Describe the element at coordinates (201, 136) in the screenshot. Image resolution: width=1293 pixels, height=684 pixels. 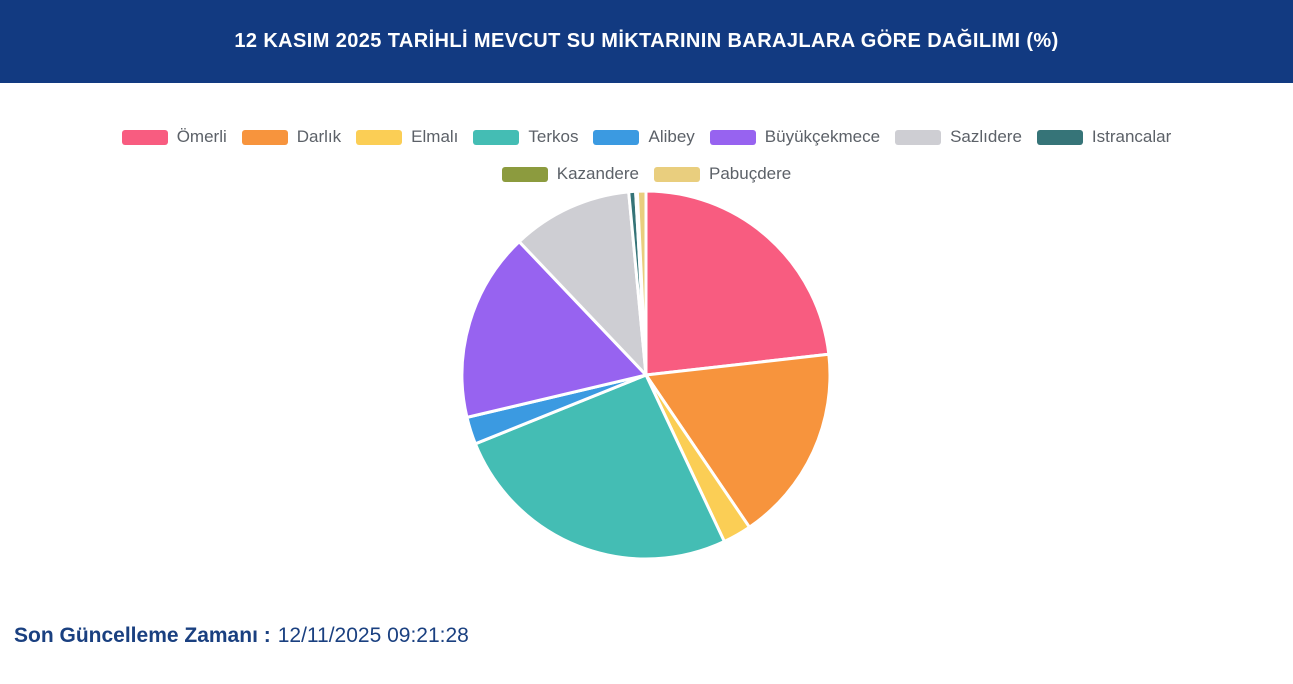
I see `legend-label-omerli: Ömerli` at that location.